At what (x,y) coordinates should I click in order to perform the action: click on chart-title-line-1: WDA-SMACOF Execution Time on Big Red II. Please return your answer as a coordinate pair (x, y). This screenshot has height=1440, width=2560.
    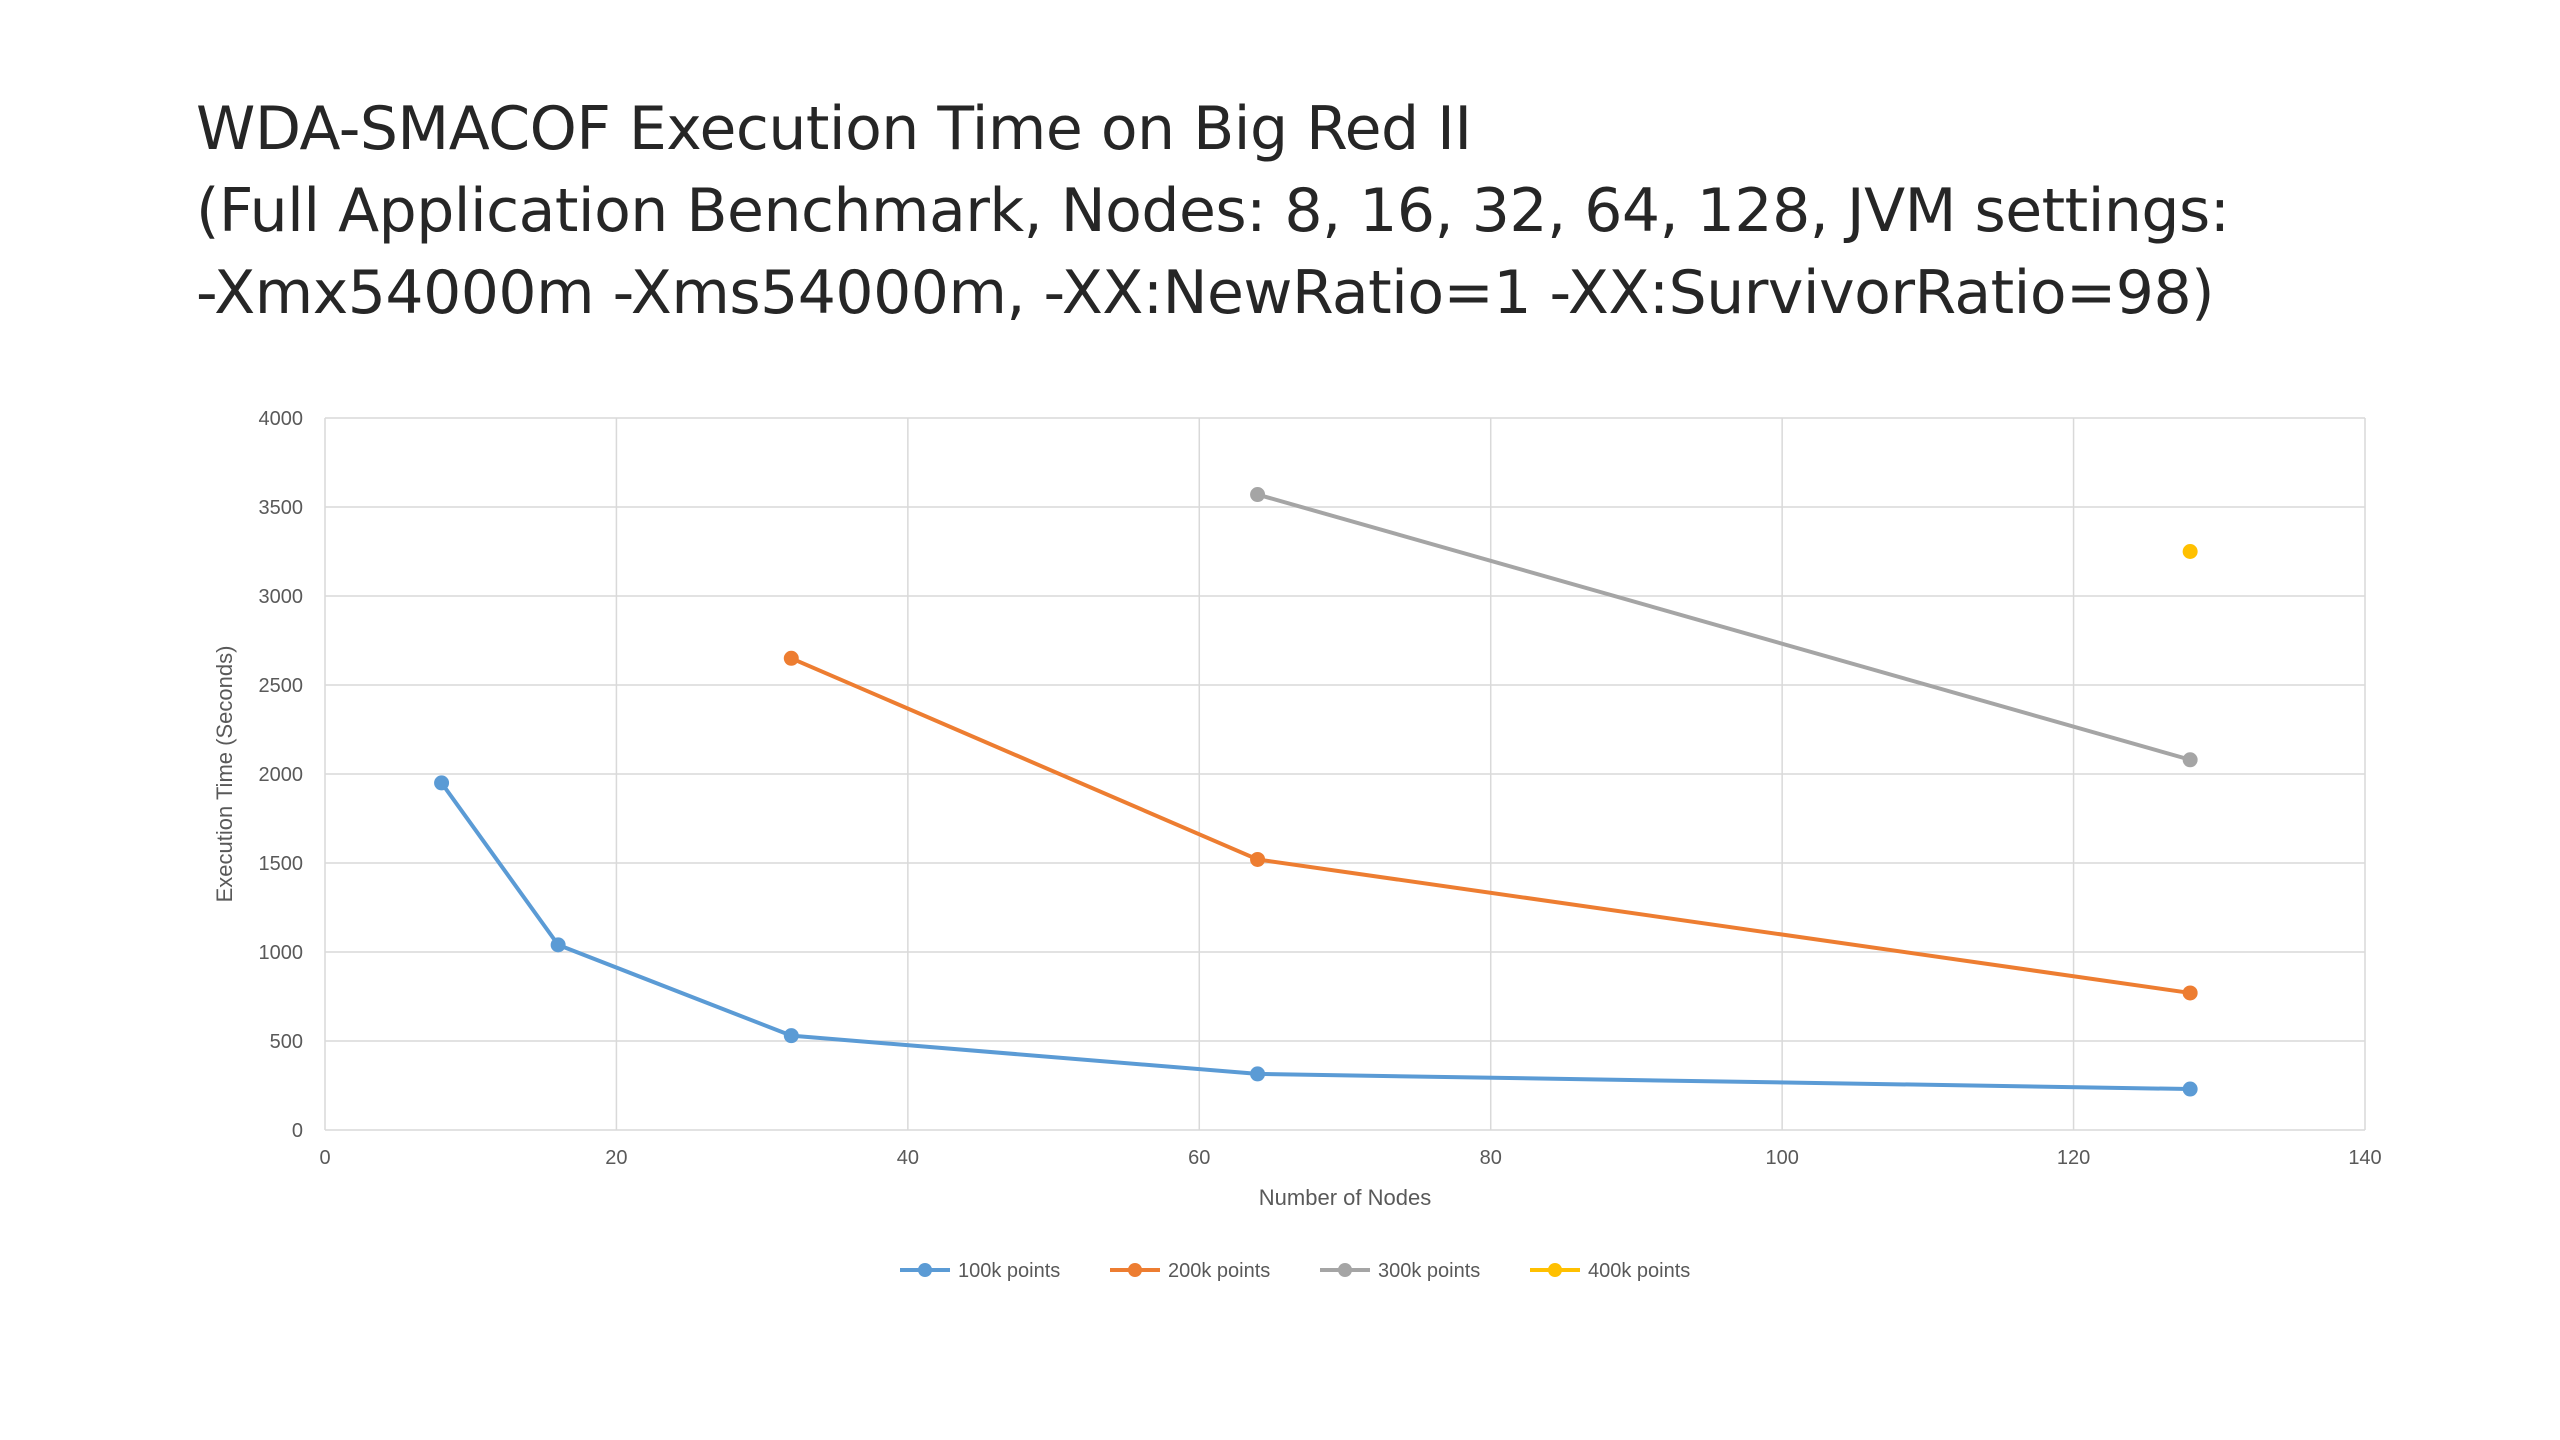
    Looking at the image, I should click on (834, 129).